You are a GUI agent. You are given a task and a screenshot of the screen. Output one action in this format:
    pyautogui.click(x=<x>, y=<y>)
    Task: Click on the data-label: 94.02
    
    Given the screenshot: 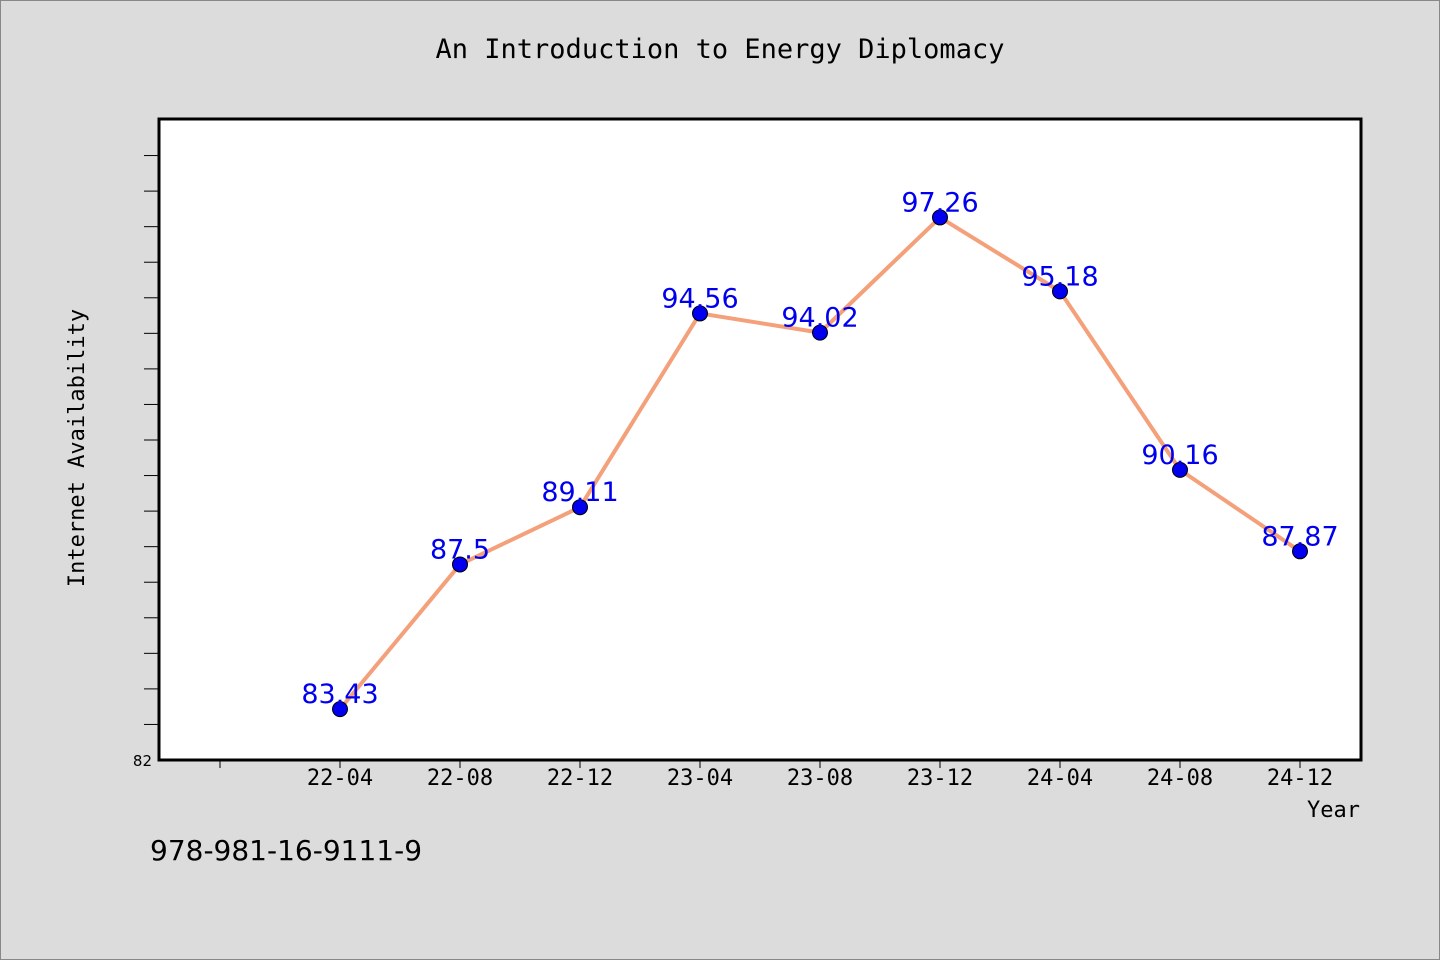 What is the action you would take?
    pyautogui.click(x=819, y=318)
    